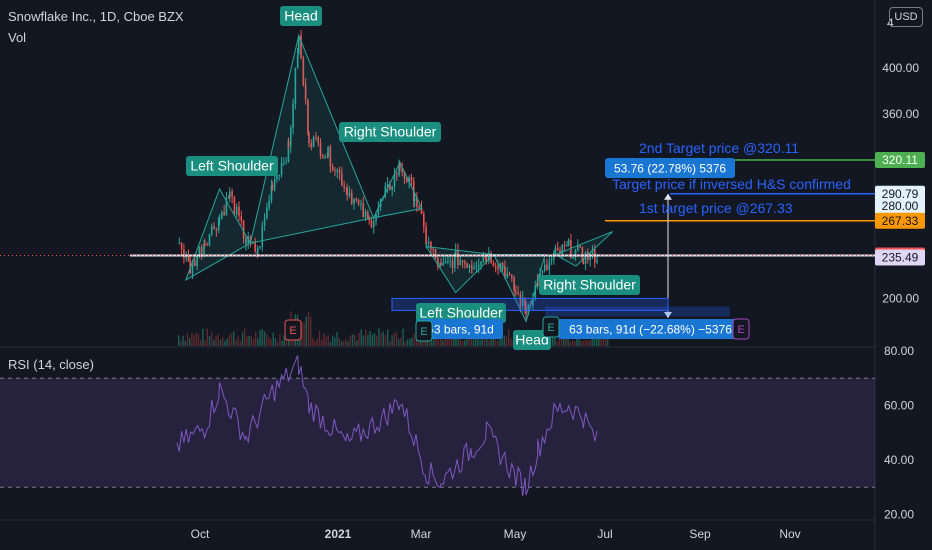 This screenshot has height=550, width=932. I want to click on rsi-tick: 60.00, so click(899, 406).